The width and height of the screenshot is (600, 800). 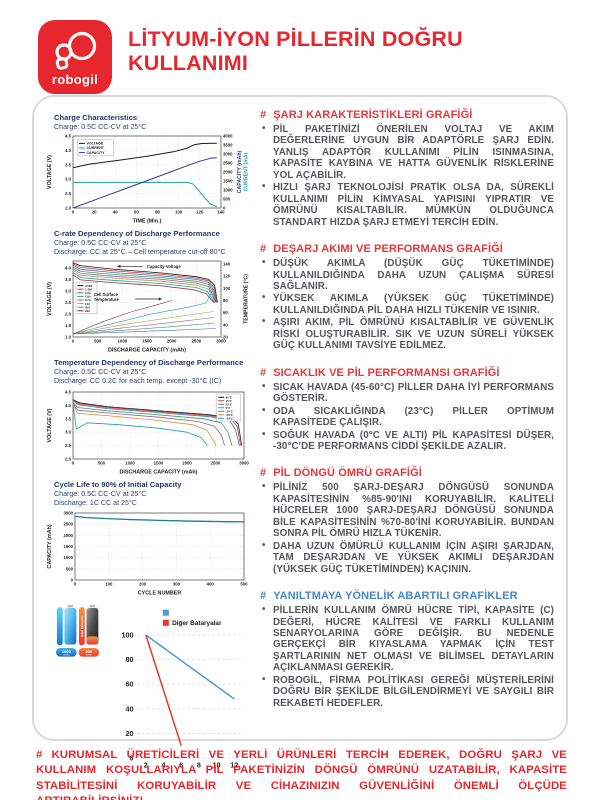 What do you see at coordinates (247, 172) in the screenshot?
I see `svg-text: CURRENT (mA)` at bounding box center [247, 172].